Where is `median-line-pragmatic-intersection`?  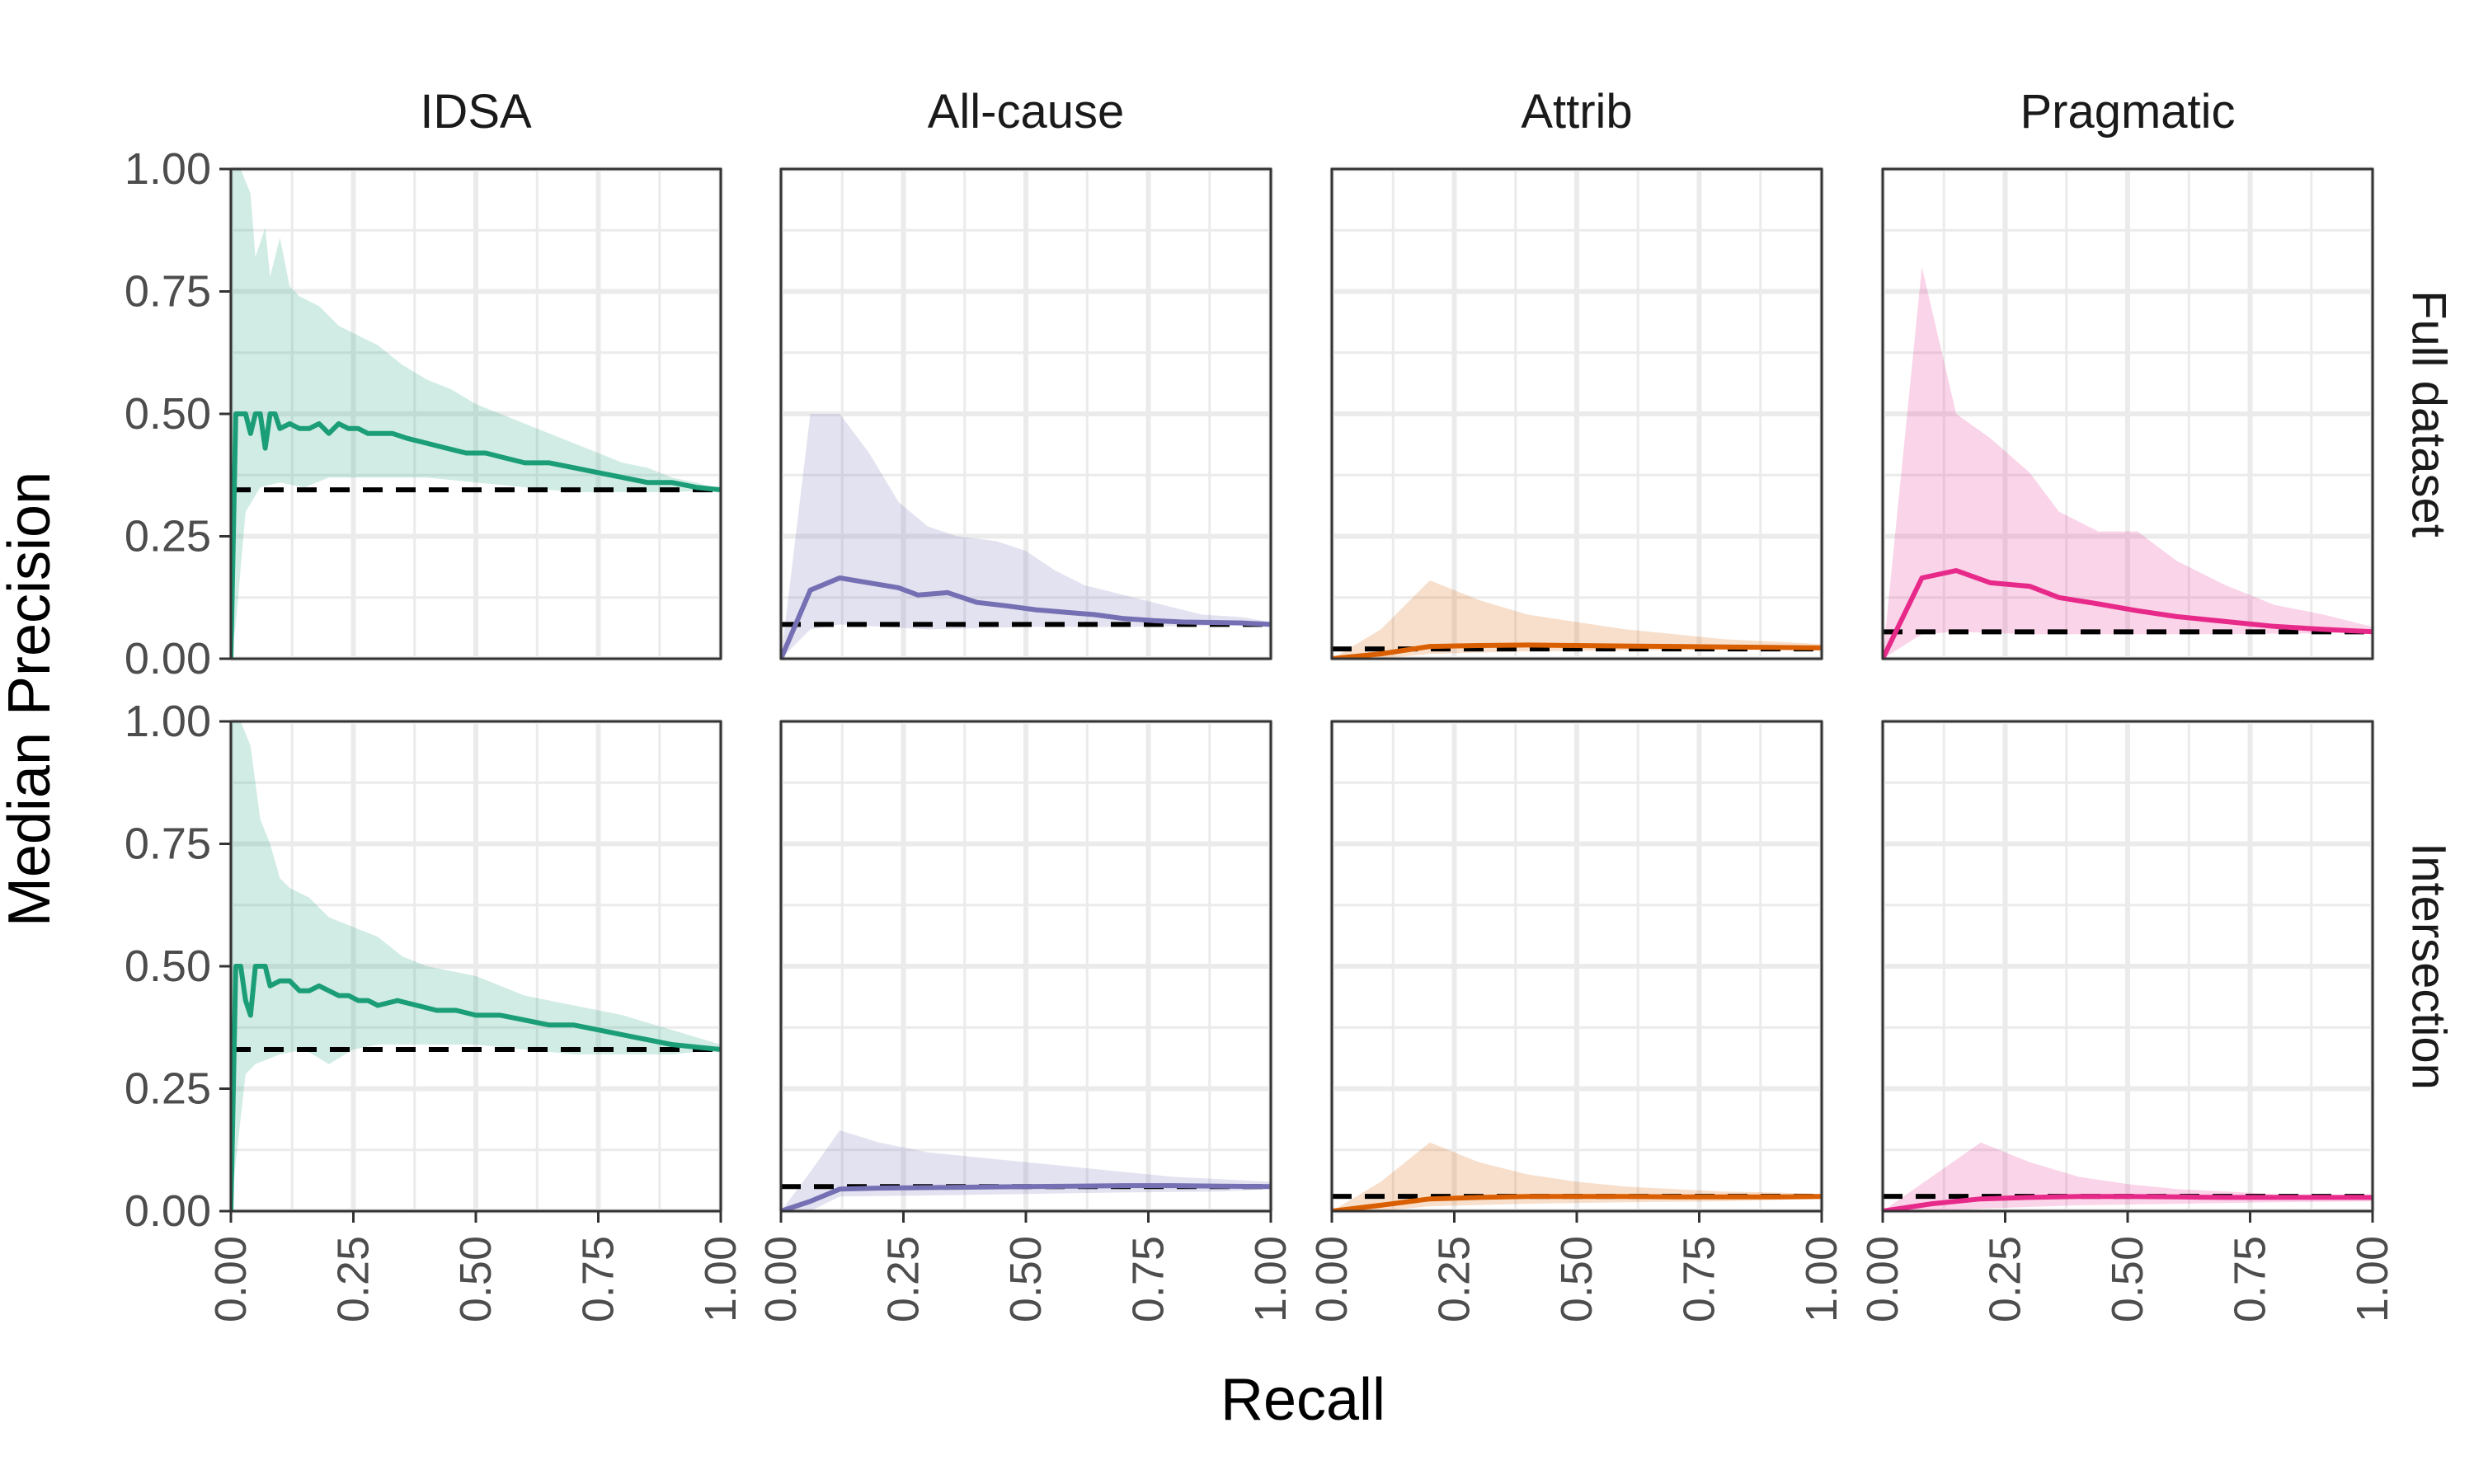 median-line-pragmatic-intersection is located at coordinates (2128, 1202).